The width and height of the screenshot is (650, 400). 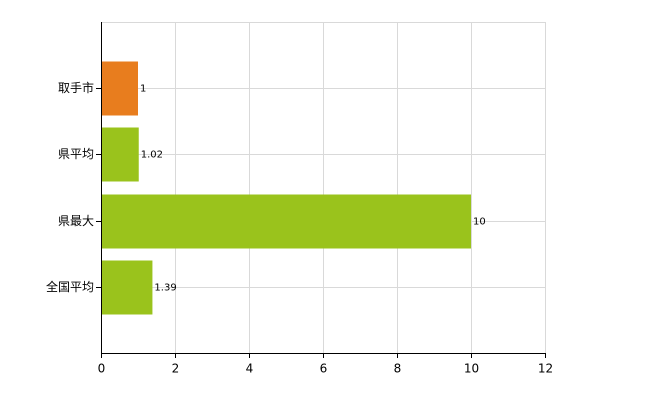 I want to click on y-tick-label: 県最大, so click(x=76, y=221).